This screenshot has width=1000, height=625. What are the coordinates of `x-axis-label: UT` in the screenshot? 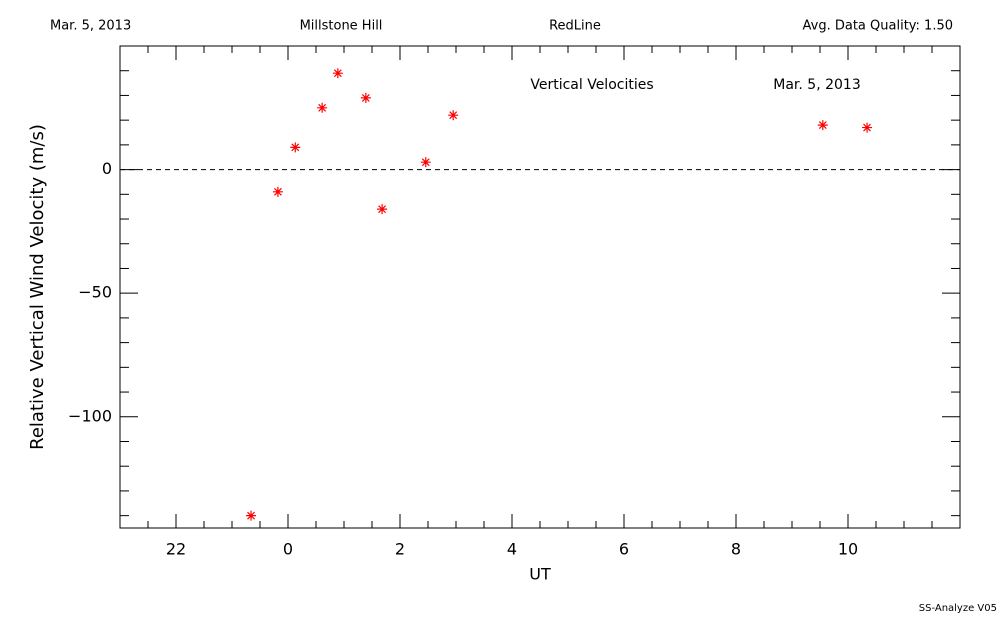 It's located at (540, 574).